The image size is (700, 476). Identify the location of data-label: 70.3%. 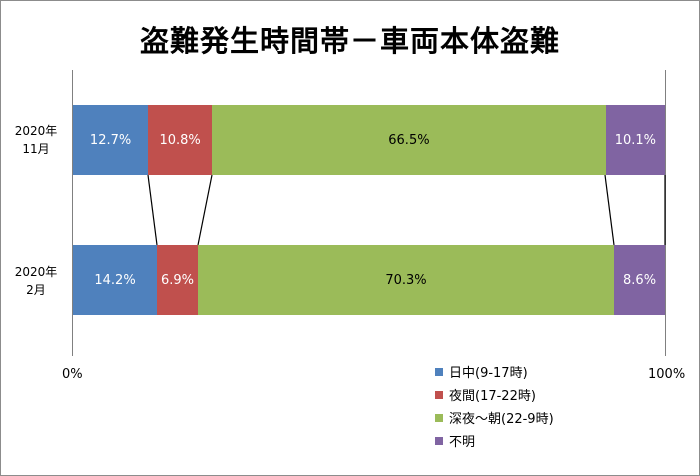
(406, 280).